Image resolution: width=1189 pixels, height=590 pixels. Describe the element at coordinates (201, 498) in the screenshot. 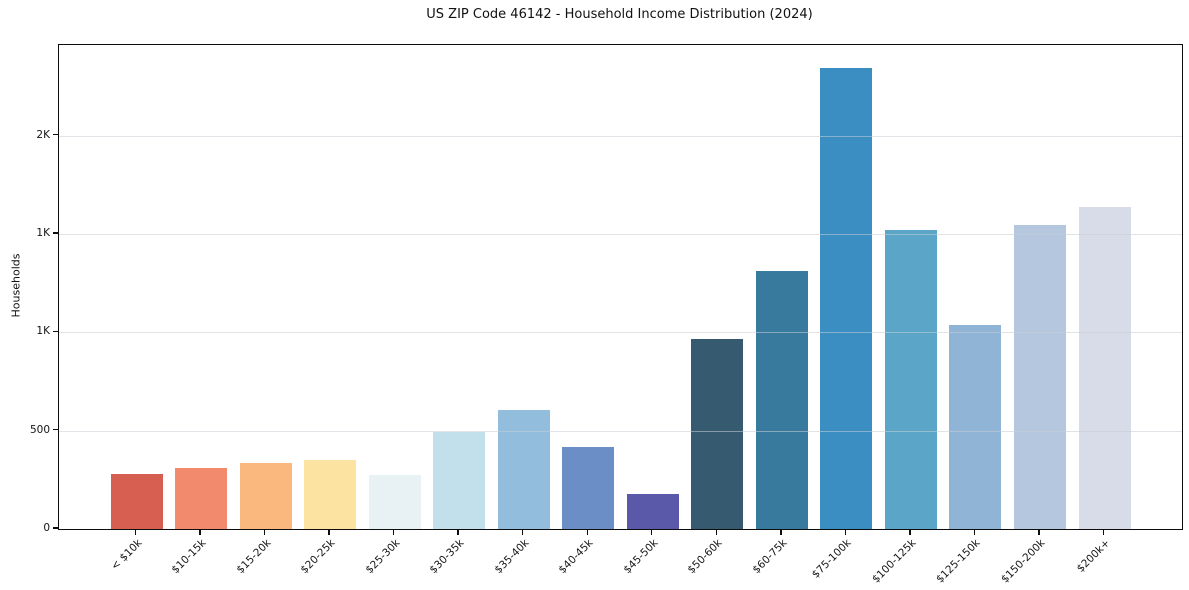

I see `bar-$10-15k` at that location.